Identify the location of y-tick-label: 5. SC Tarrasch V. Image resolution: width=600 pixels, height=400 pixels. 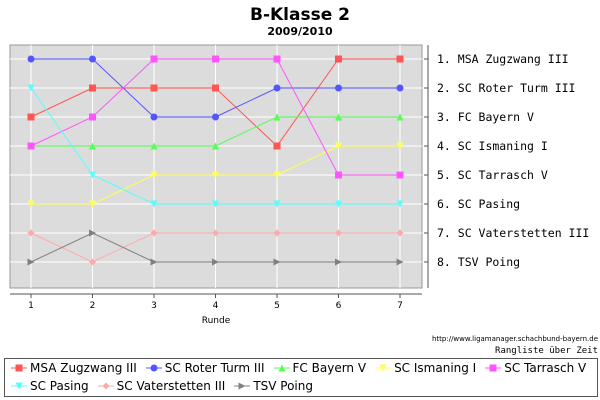
(492, 175).